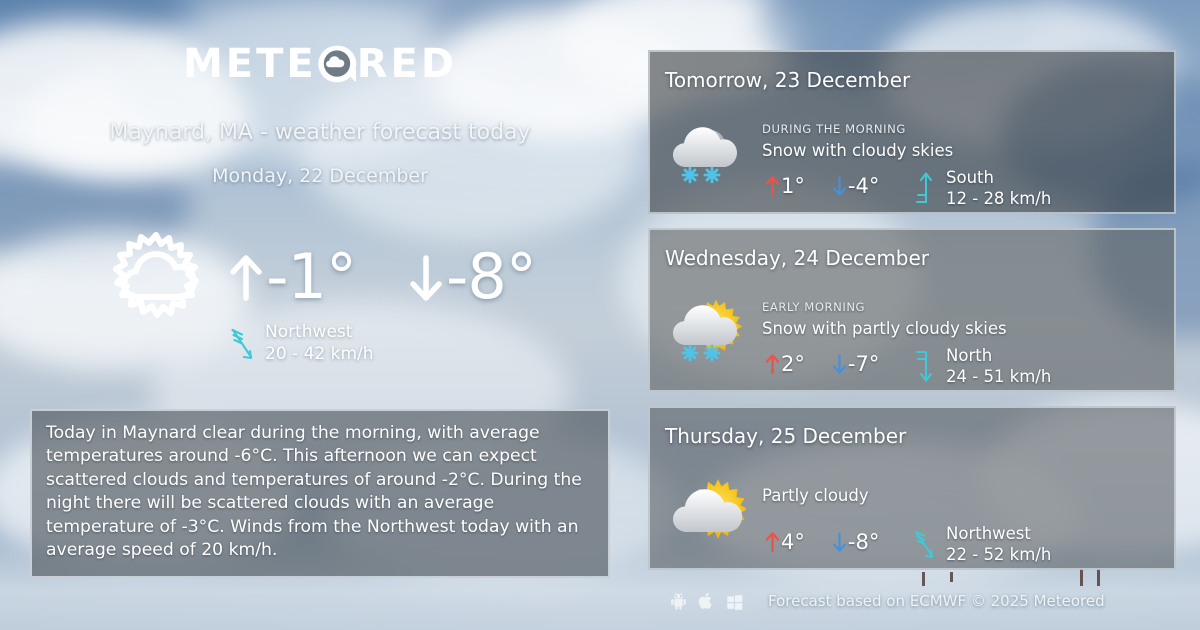 This screenshot has width=1200, height=630. What do you see at coordinates (309, 332) in the screenshot?
I see `current-wind-direction: Northwest` at bounding box center [309, 332].